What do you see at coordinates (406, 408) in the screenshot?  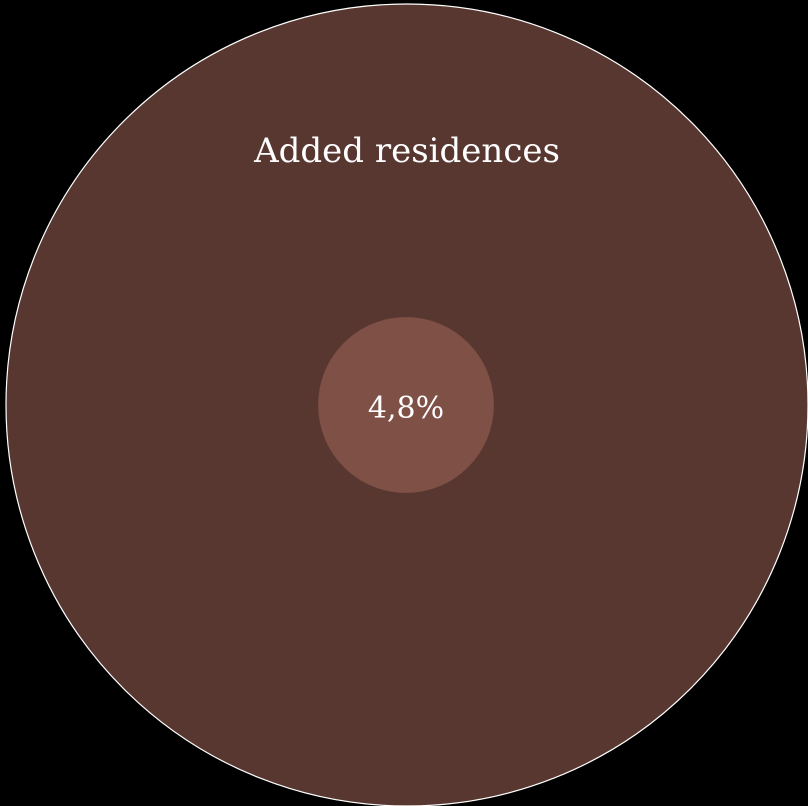 I see `data-label: 4,8%` at bounding box center [406, 408].